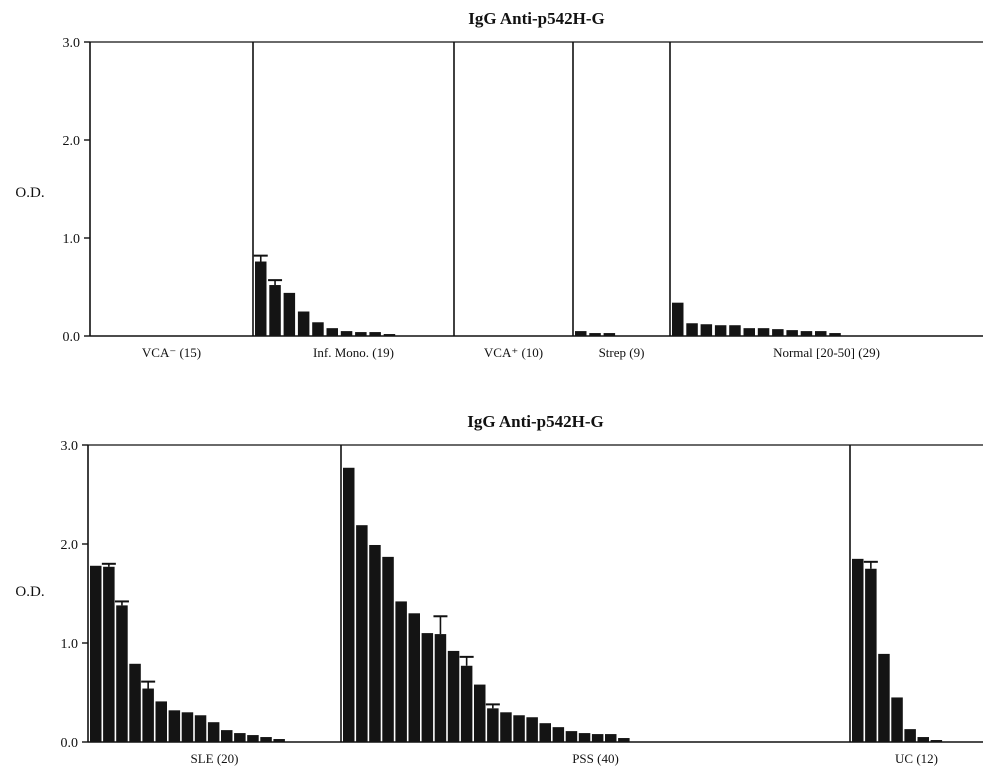 Image resolution: width=985 pixels, height=769 pixels. What do you see at coordinates (171, 352) in the screenshot?
I see `group-label: VCA⁻ (15)` at bounding box center [171, 352].